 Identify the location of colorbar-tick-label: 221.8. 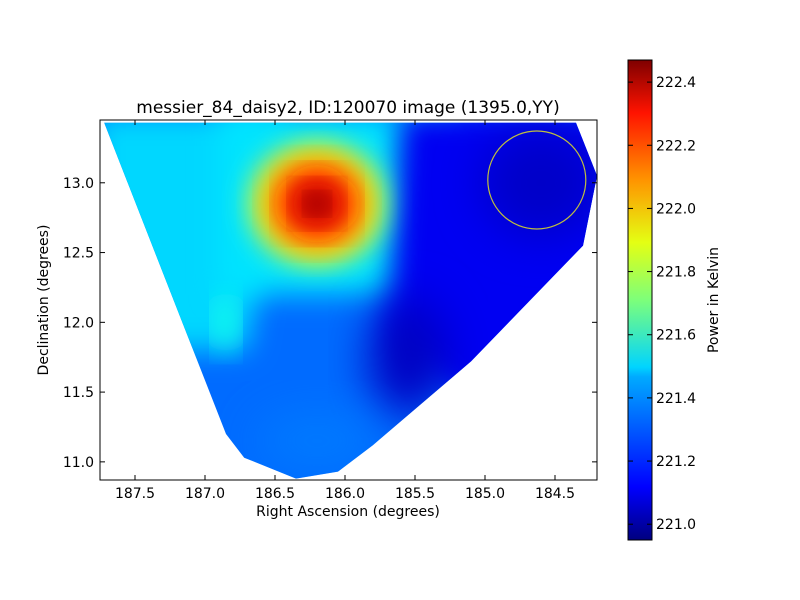
(676, 273).